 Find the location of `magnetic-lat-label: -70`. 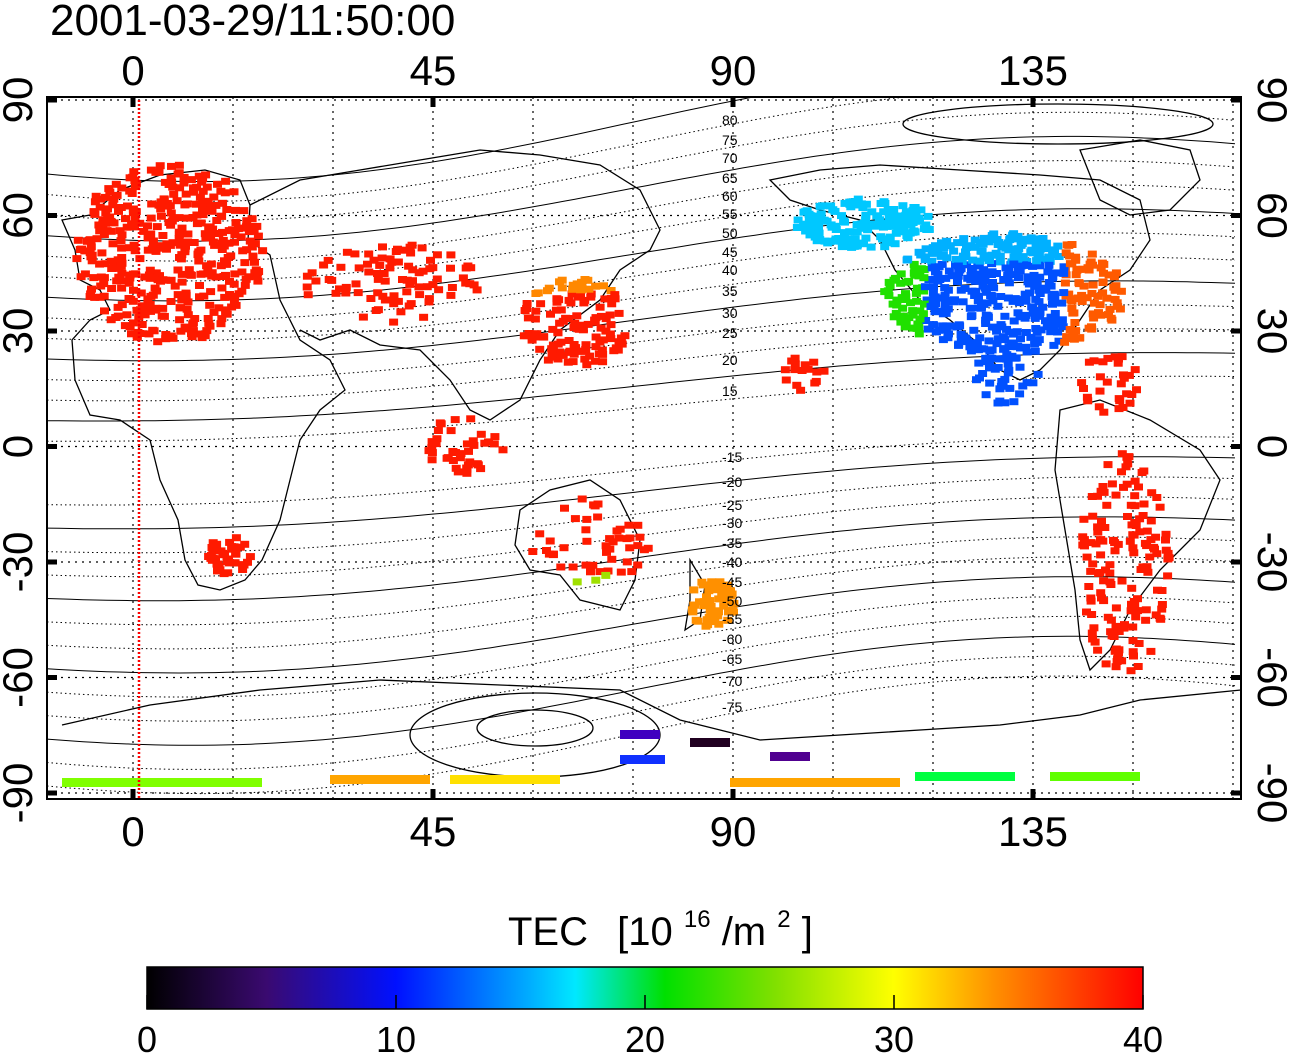

magnetic-lat-label: -70 is located at coordinates (732, 681).